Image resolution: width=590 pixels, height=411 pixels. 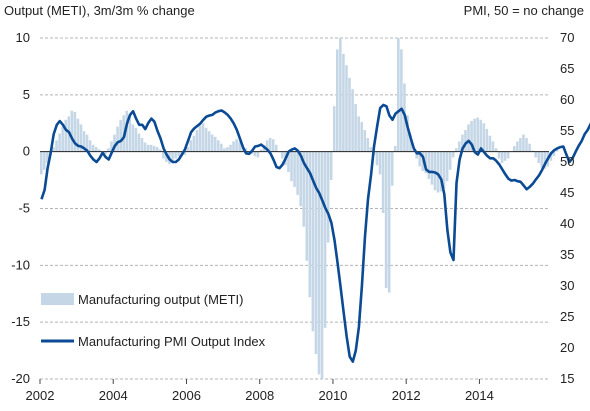 What do you see at coordinates (20, 264) in the screenshot?
I see `left-tick-label: -10` at bounding box center [20, 264].